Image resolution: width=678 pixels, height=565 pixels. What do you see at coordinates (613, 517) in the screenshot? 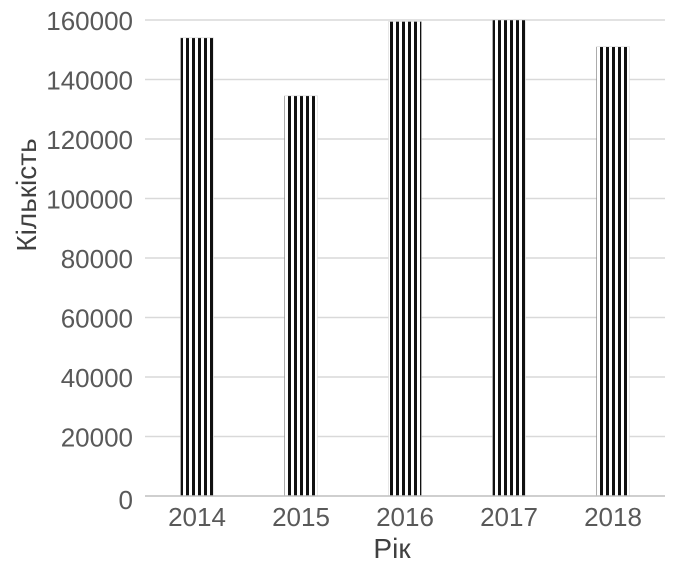
I see `x-tick-label: 2018` at bounding box center [613, 517].